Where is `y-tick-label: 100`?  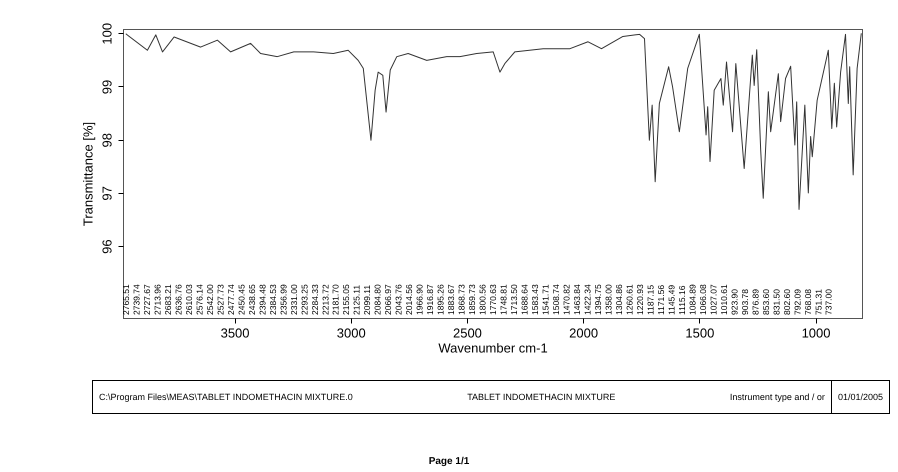
y-tick-label: 100 is located at coordinates (107, 33).